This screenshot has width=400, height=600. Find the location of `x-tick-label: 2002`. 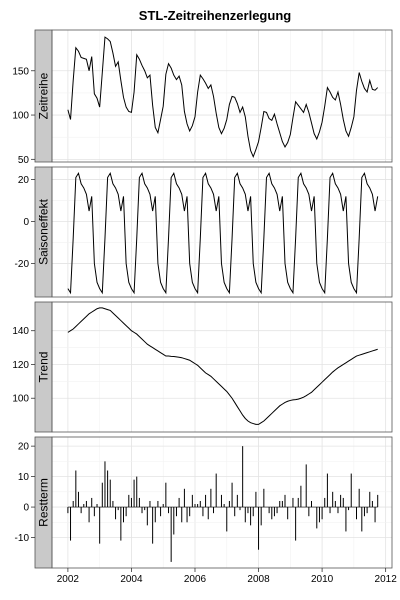

x-tick-label: 2002 is located at coordinates (68, 579).